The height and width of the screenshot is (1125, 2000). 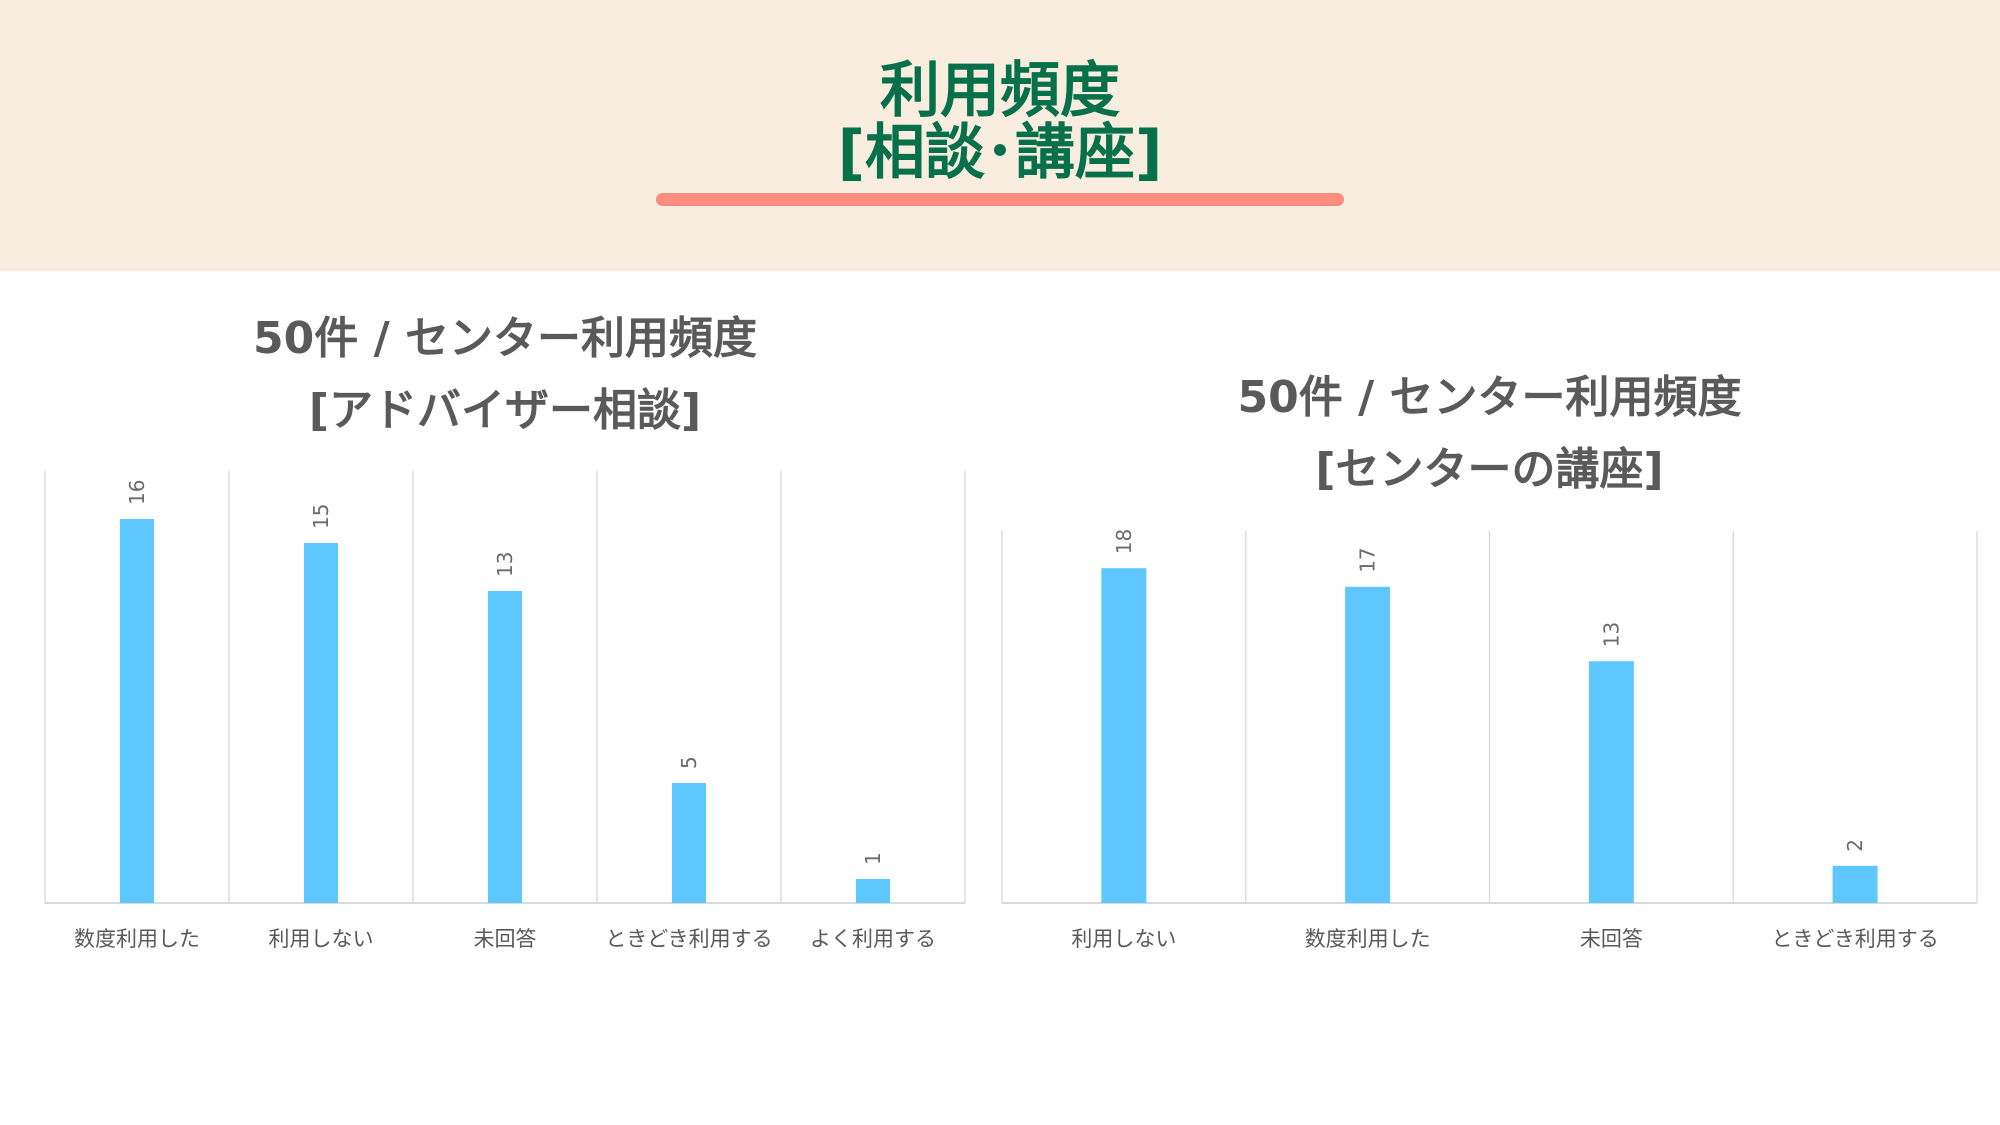 What do you see at coordinates (873, 858) in the screenshot?
I see `chart1-data-label: 1` at bounding box center [873, 858].